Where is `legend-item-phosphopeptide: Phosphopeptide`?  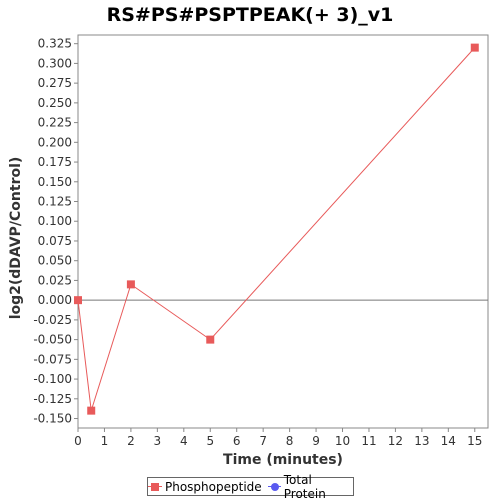
legend-item-phosphopeptide: Phosphopeptide is located at coordinates (205, 487).